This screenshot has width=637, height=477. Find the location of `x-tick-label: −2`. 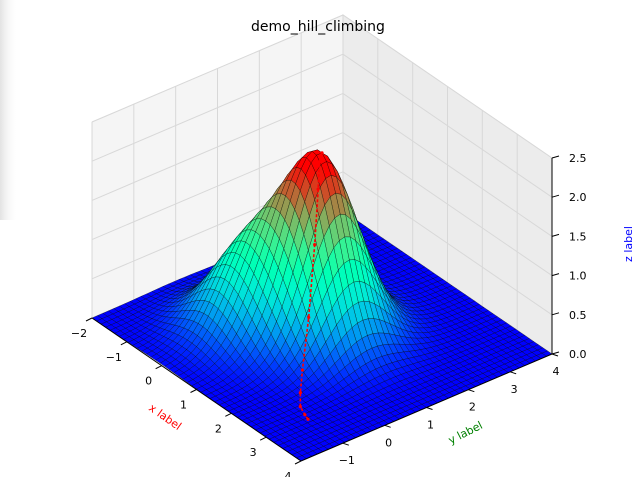

x-tick-label: −2 is located at coordinates (79, 333).